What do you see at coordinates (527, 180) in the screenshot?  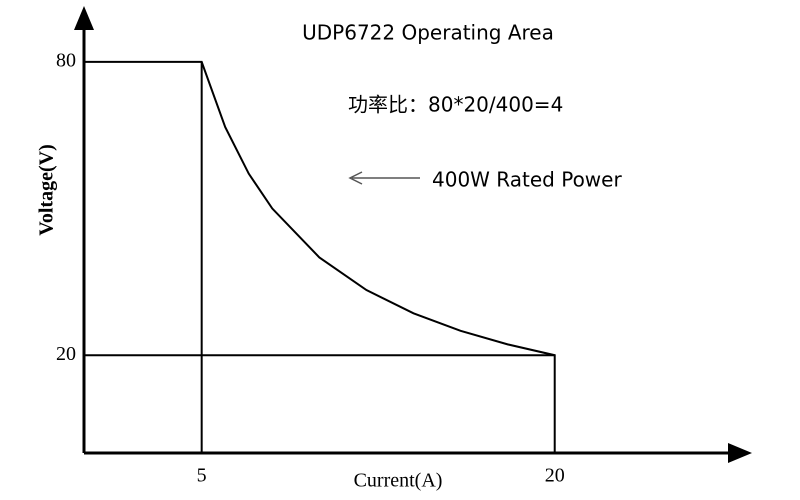 I see `annotation: 400W Rated Power` at bounding box center [527, 180].